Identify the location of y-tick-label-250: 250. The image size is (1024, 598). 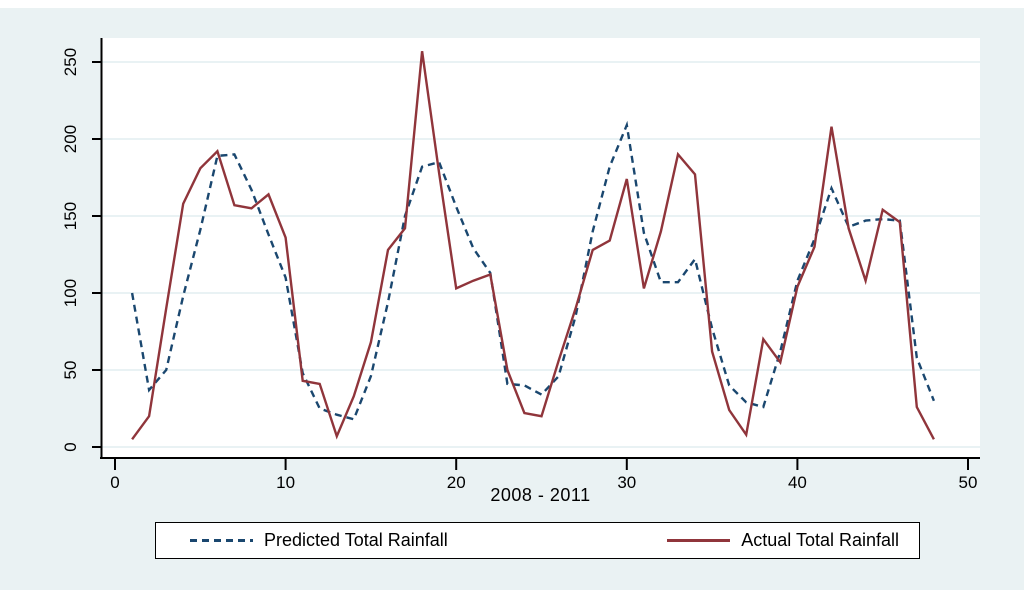
(70, 62).